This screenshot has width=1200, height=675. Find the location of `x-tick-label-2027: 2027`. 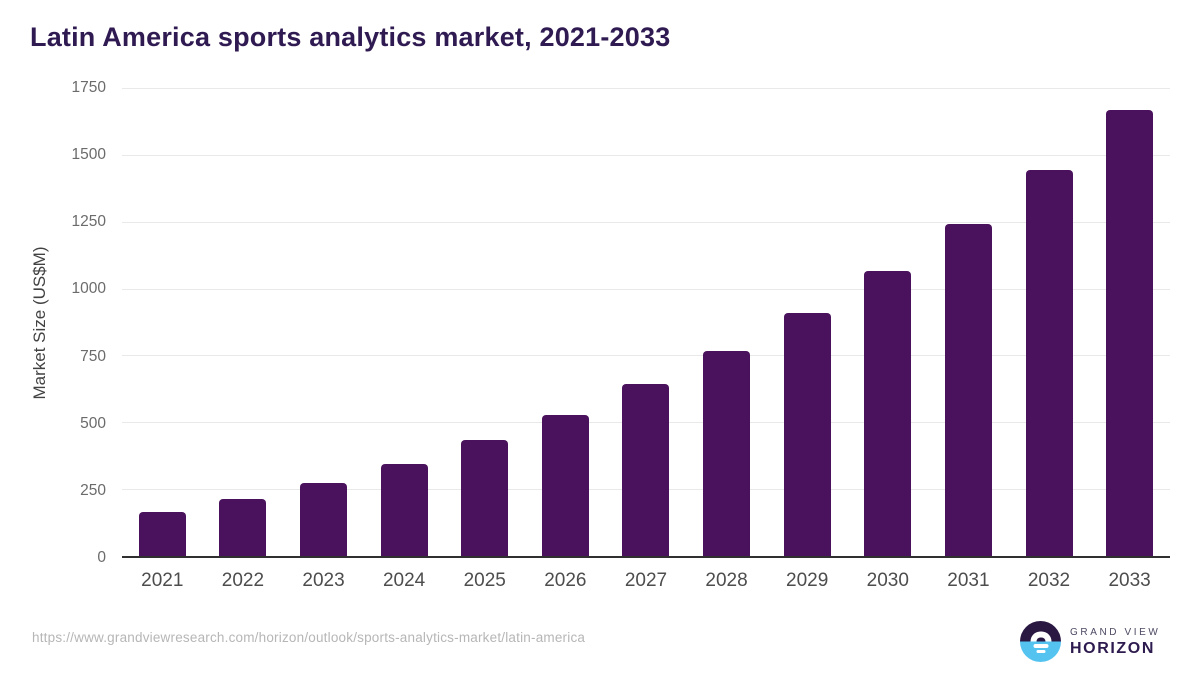

x-tick-label-2027: 2027 is located at coordinates (646, 580).